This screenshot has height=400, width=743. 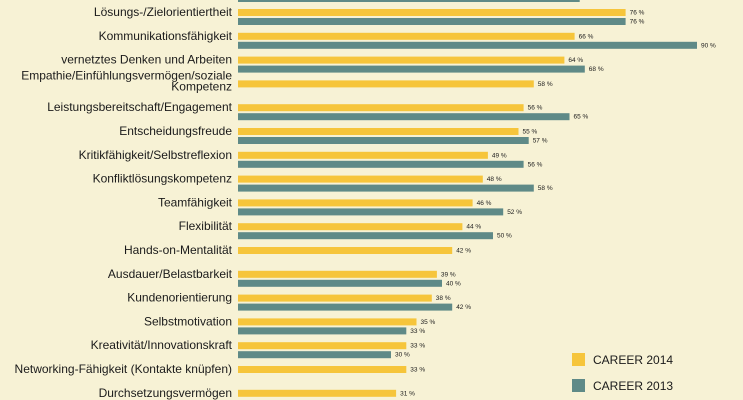 I want to click on legend-item: CAREER 2014, so click(x=622, y=360).